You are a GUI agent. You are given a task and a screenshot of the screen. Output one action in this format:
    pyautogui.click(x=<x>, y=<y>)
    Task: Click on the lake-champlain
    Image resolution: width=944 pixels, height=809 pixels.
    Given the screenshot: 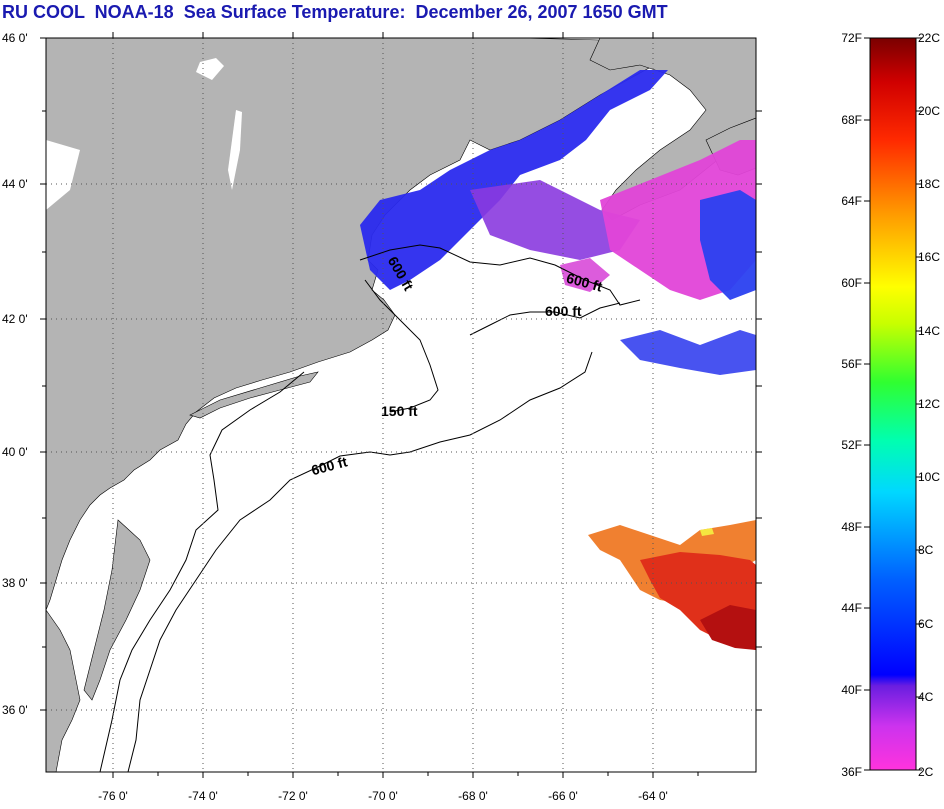 What is the action you would take?
    pyautogui.click(x=235, y=150)
    